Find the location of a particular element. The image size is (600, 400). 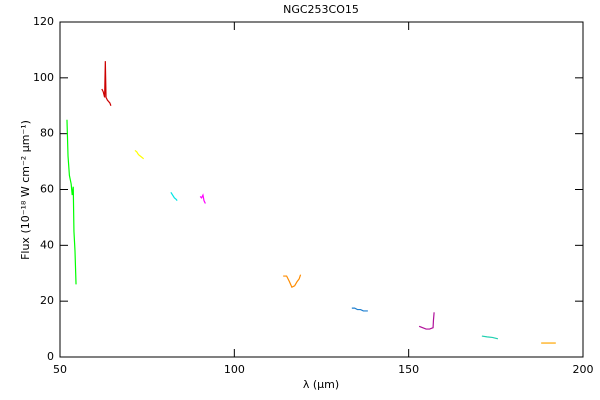

x-tick-label: 100 is located at coordinates (234, 369).